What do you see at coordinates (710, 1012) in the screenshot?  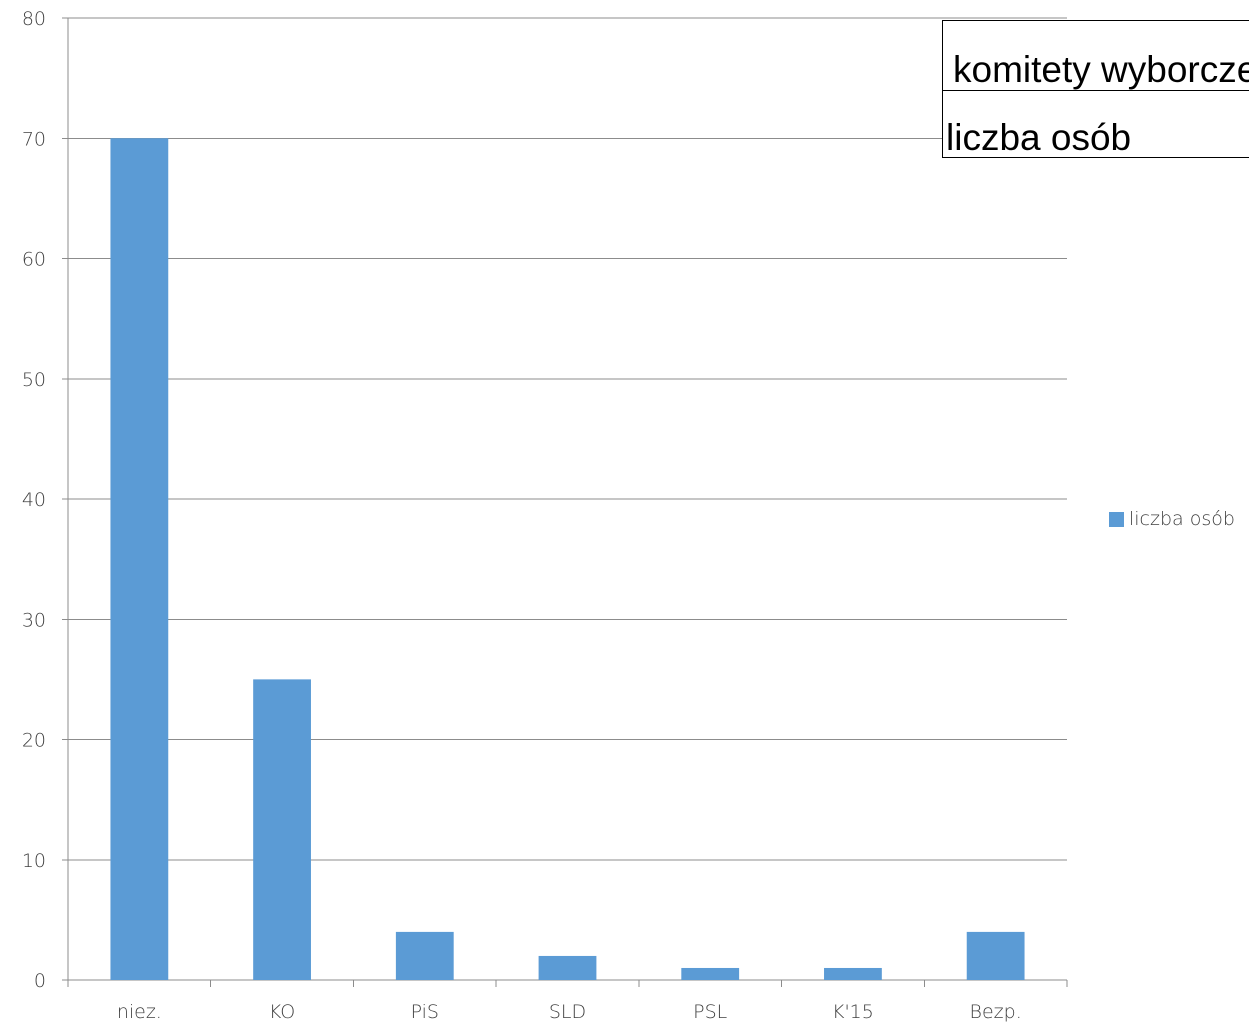 I see `x-tick-label: PSL` at bounding box center [710, 1012].